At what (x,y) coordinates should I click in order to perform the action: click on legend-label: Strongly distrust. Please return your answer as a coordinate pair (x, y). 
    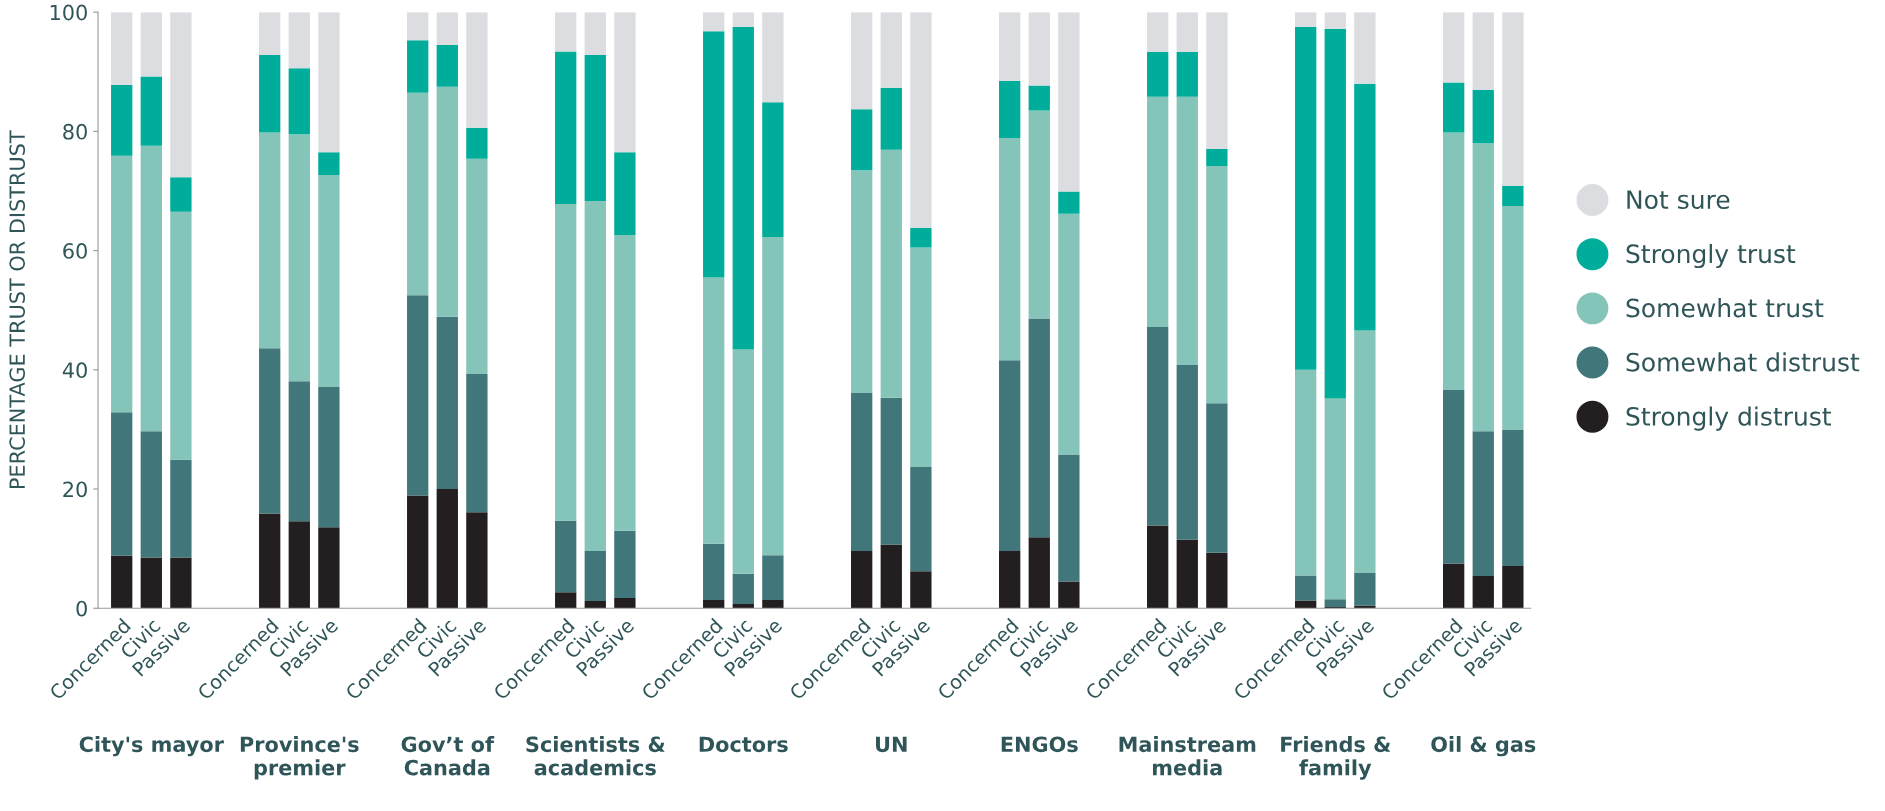
    Looking at the image, I should click on (1729, 418).